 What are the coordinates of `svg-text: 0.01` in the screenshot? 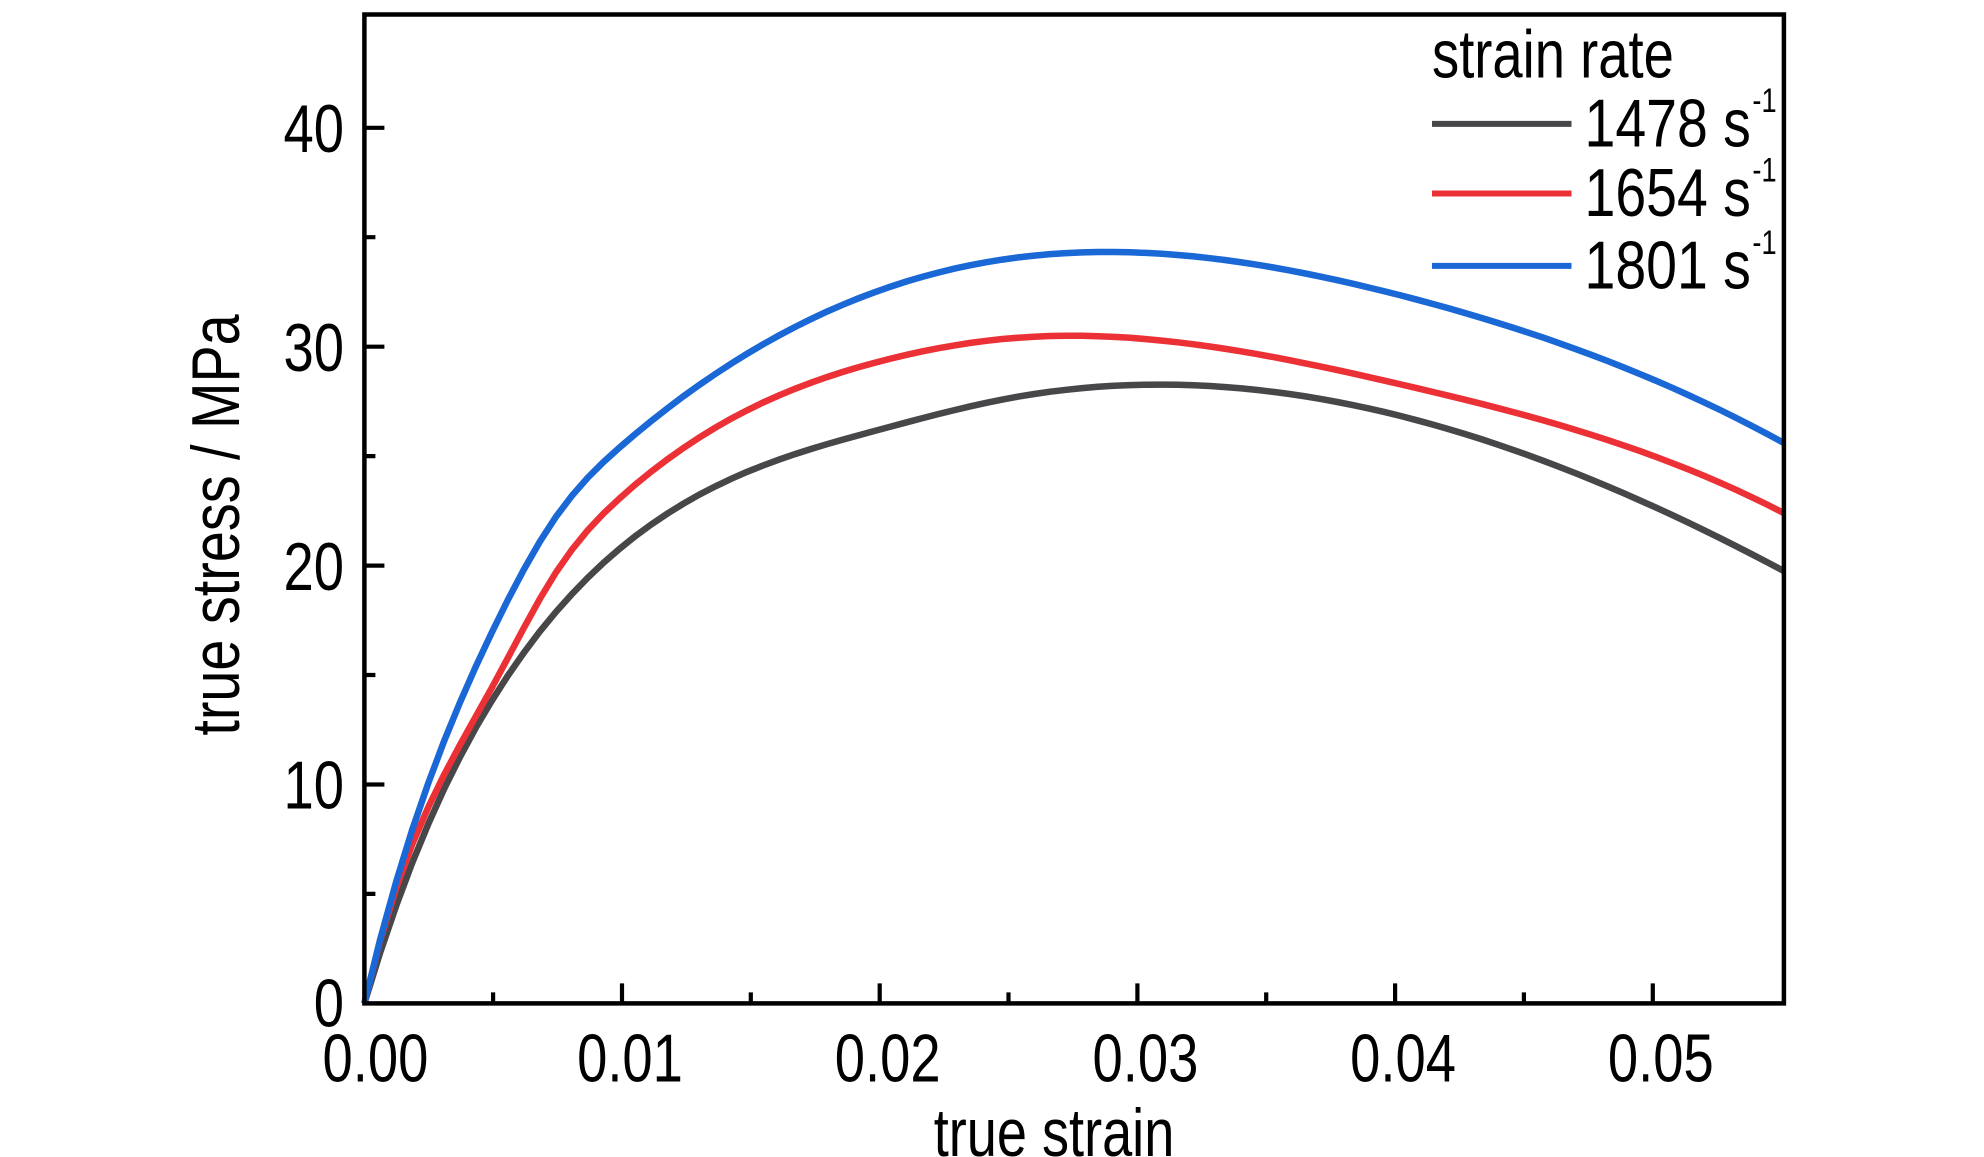 It's located at (630, 1059).